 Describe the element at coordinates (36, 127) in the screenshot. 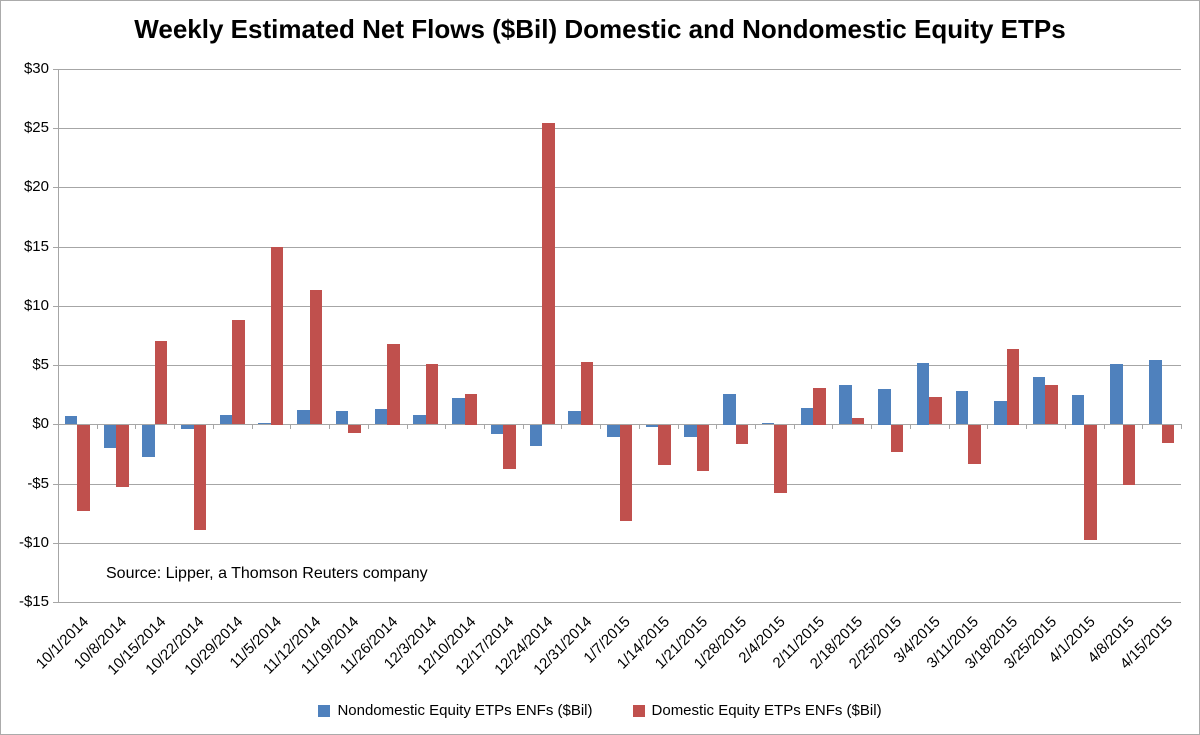

I see `y-axis-label: $25` at that location.